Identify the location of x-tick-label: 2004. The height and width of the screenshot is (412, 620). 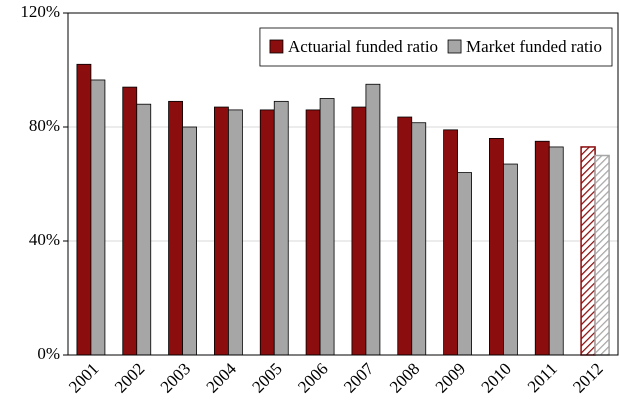
(222, 378).